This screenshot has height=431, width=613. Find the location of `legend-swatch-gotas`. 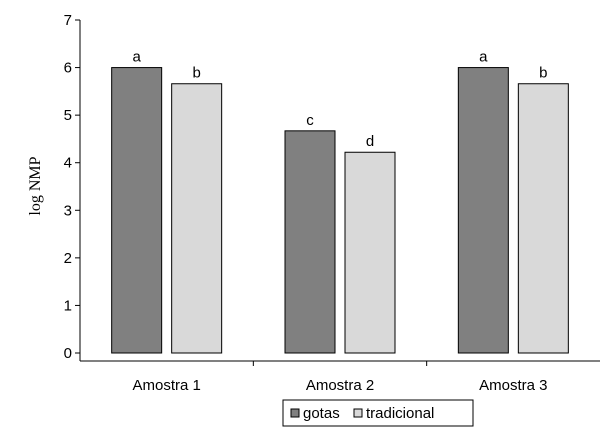

legend-swatch-gotas is located at coordinates (295, 413).